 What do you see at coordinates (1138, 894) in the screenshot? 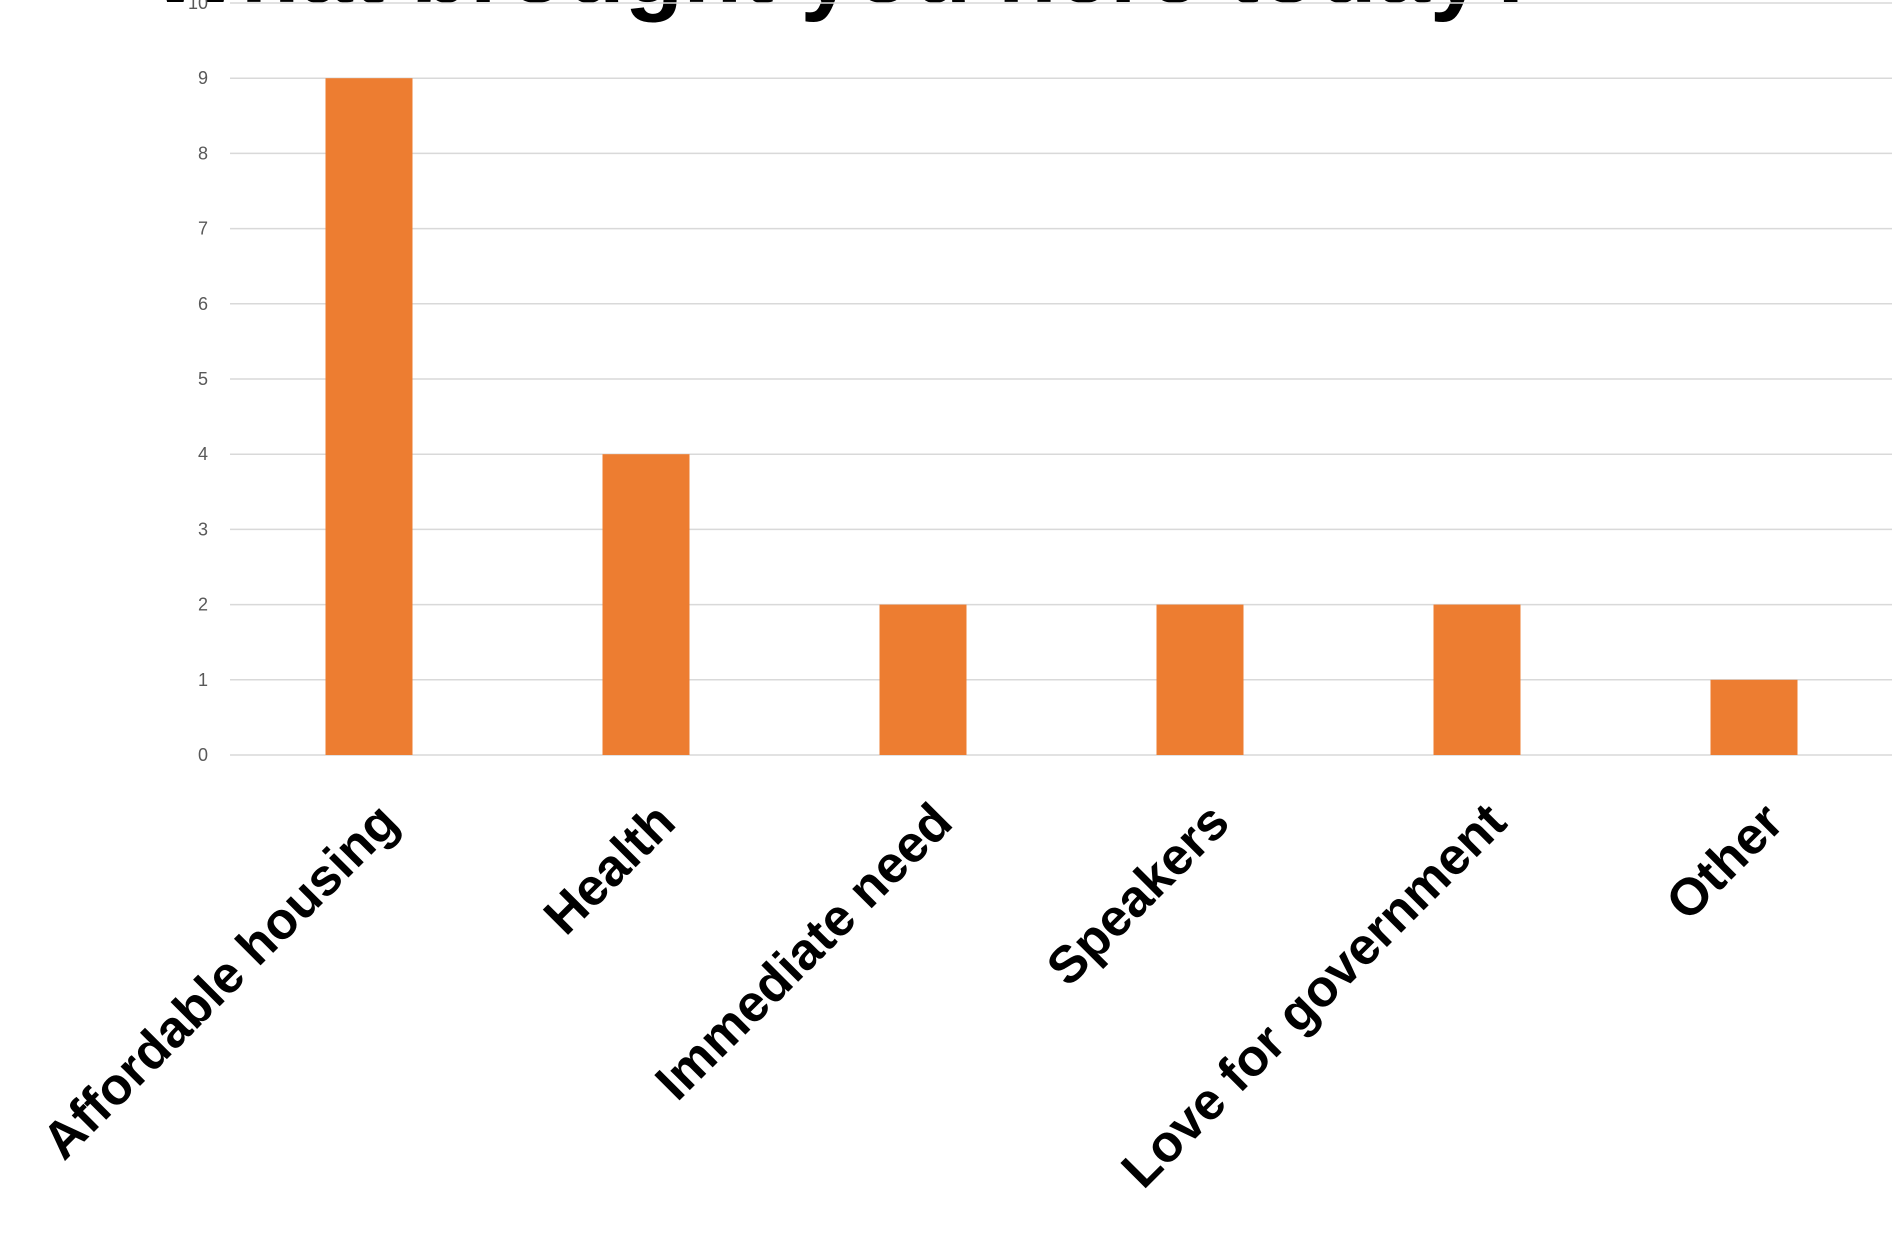
I see `x-category-label: Speakers` at bounding box center [1138, 894].